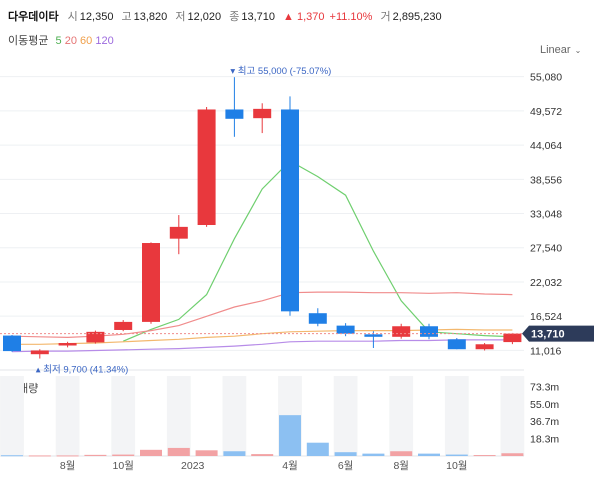  What do you see at coordinates (555, 50) in the screenshot?
I see `scale-mode-label: Linear` at bounding box center [555, 50].